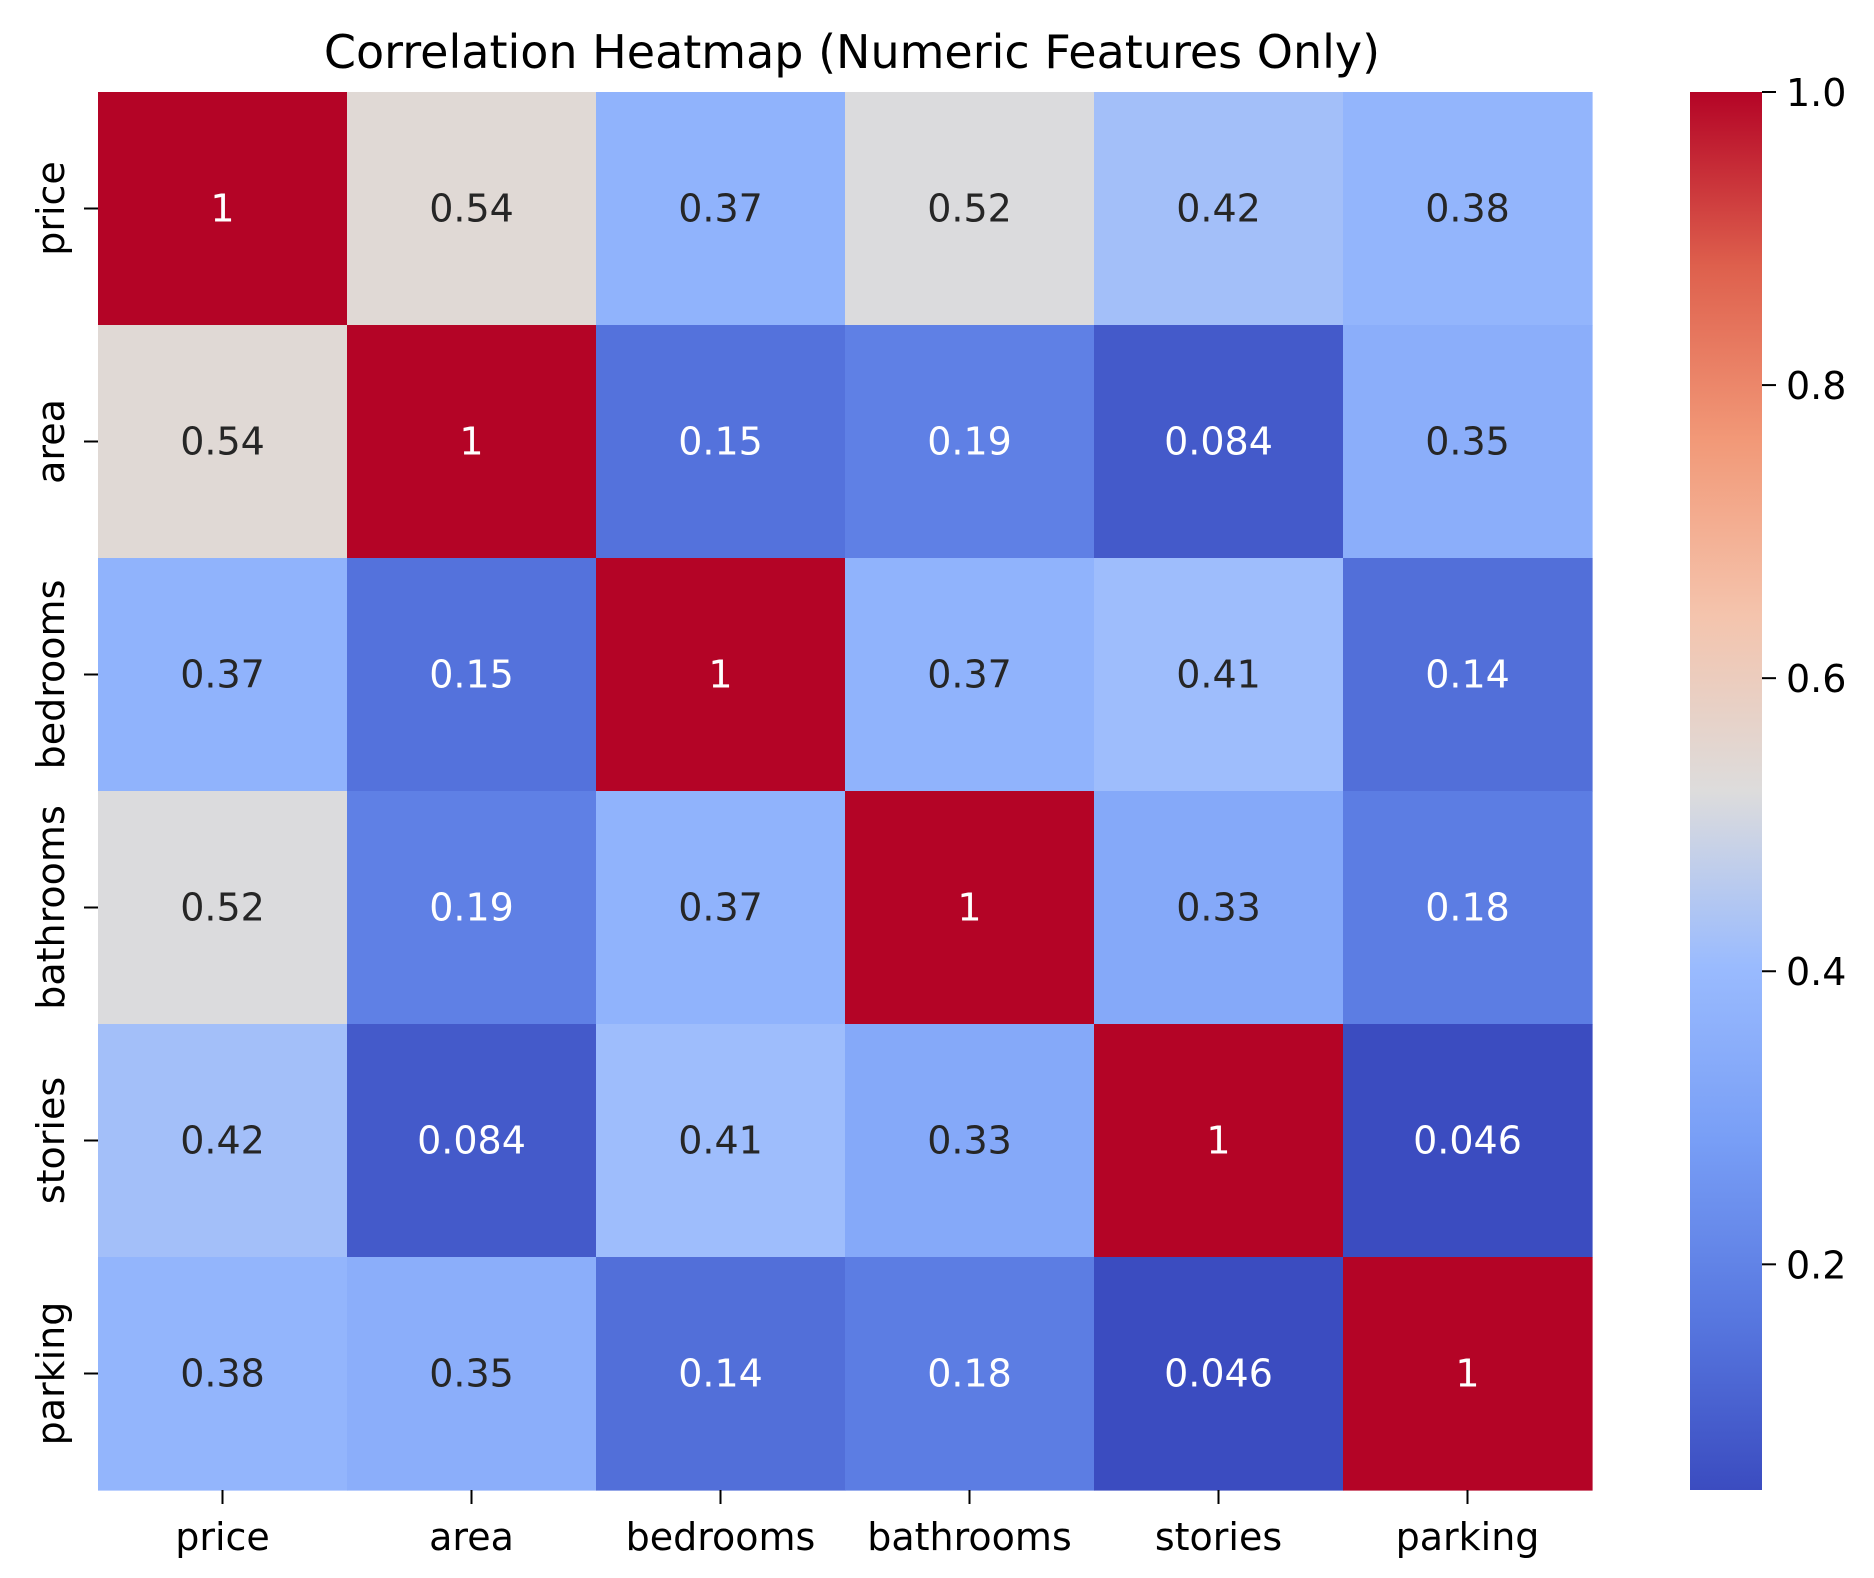  Describe the element at coordinates (1816, 972) in the screenshot. I see `colorbar-tick-label: 0.4` at that location.